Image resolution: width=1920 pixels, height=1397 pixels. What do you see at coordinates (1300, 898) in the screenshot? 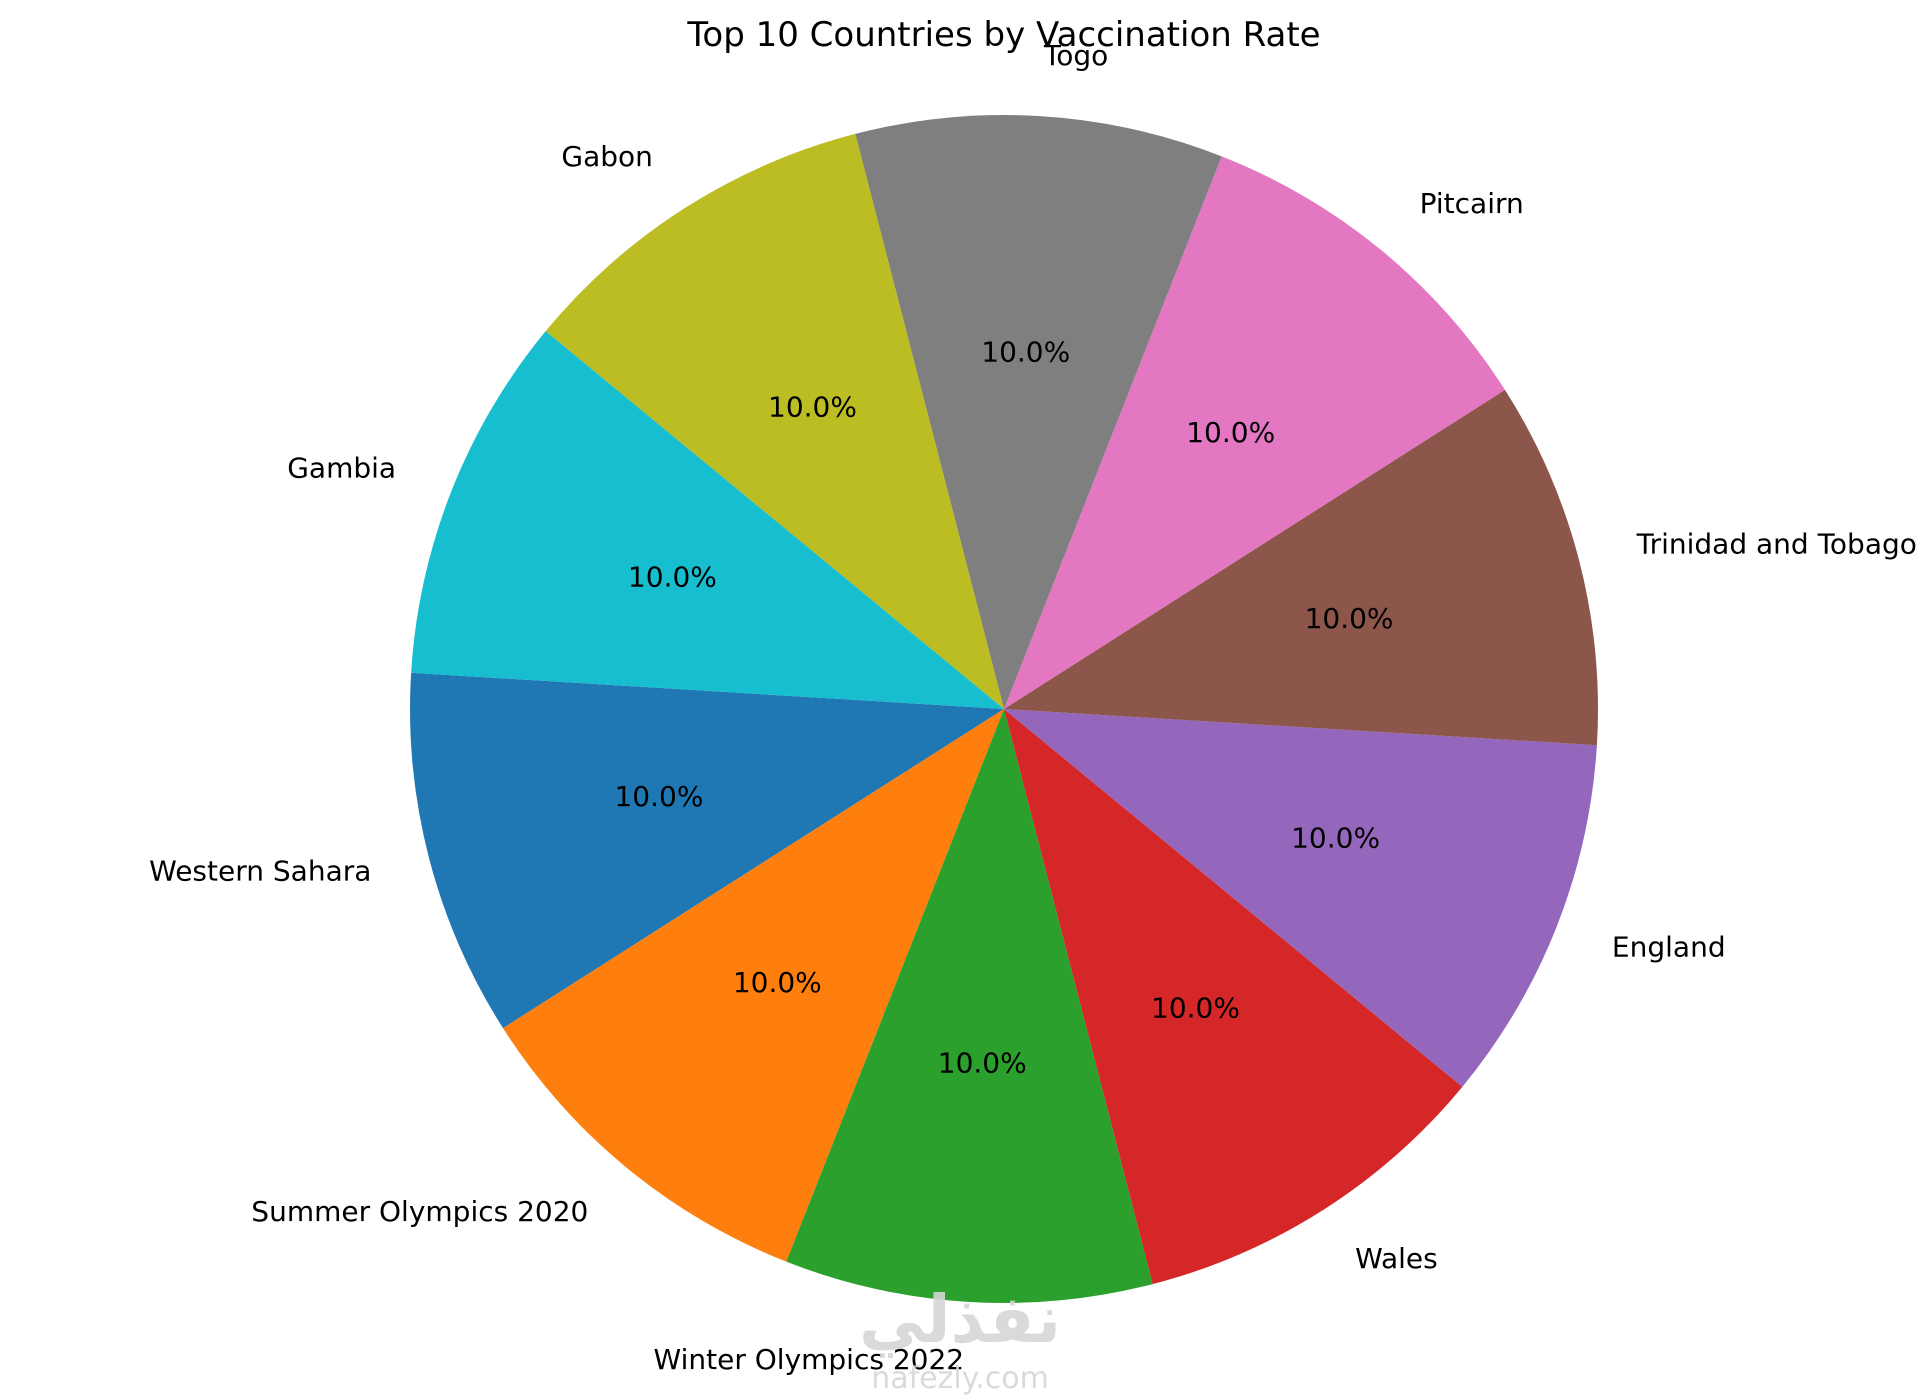
I see `pie-slice-england` at bounding box center [1300, 898].